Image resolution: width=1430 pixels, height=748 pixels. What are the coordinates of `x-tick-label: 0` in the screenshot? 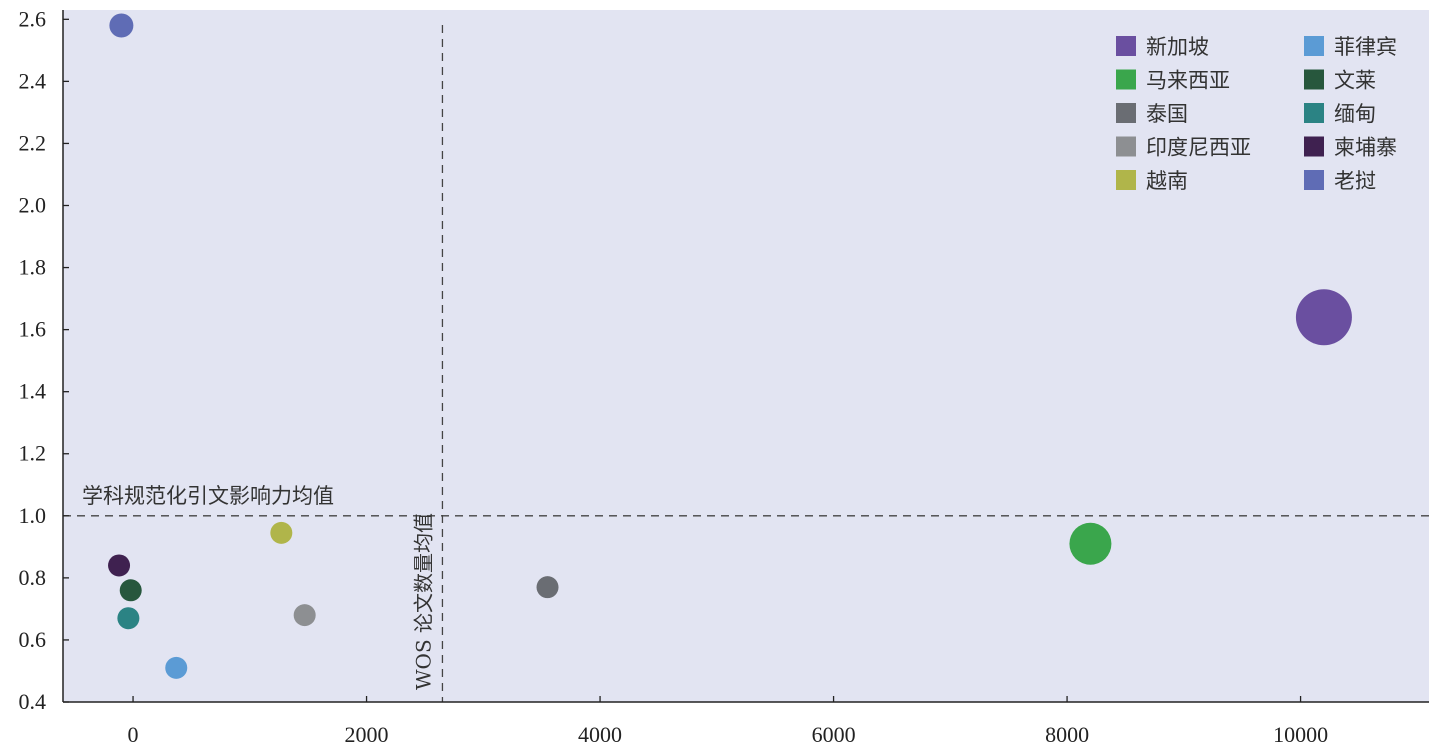 It's located at (133, 734).